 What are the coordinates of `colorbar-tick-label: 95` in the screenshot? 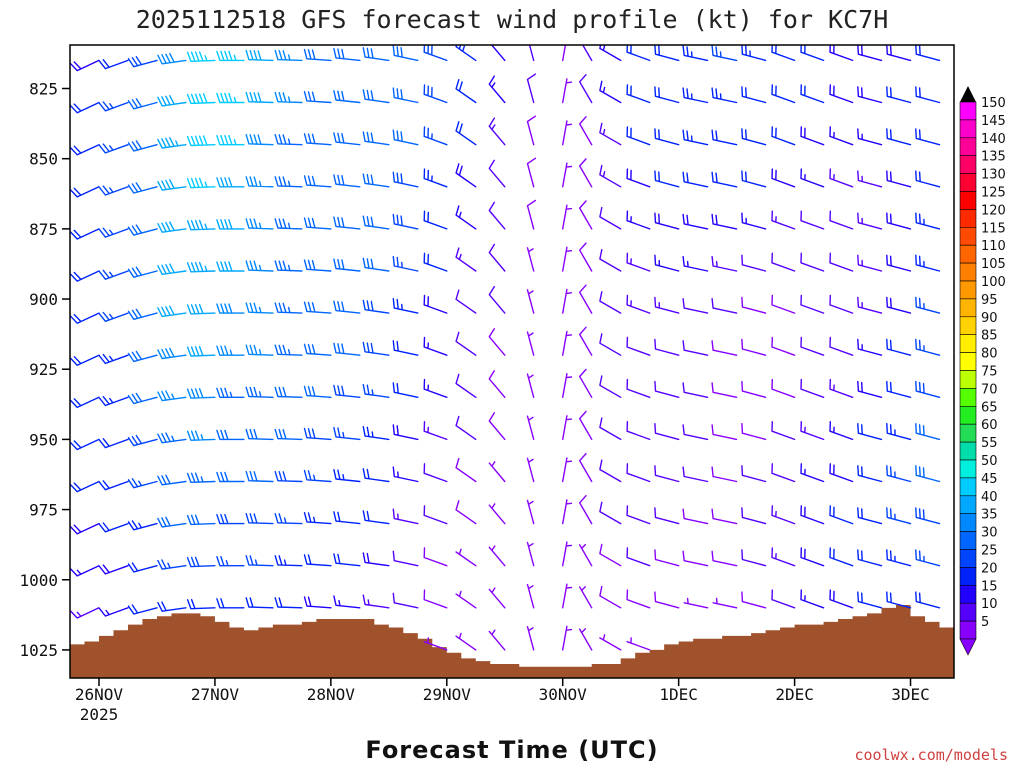 It's located at (989, 300).